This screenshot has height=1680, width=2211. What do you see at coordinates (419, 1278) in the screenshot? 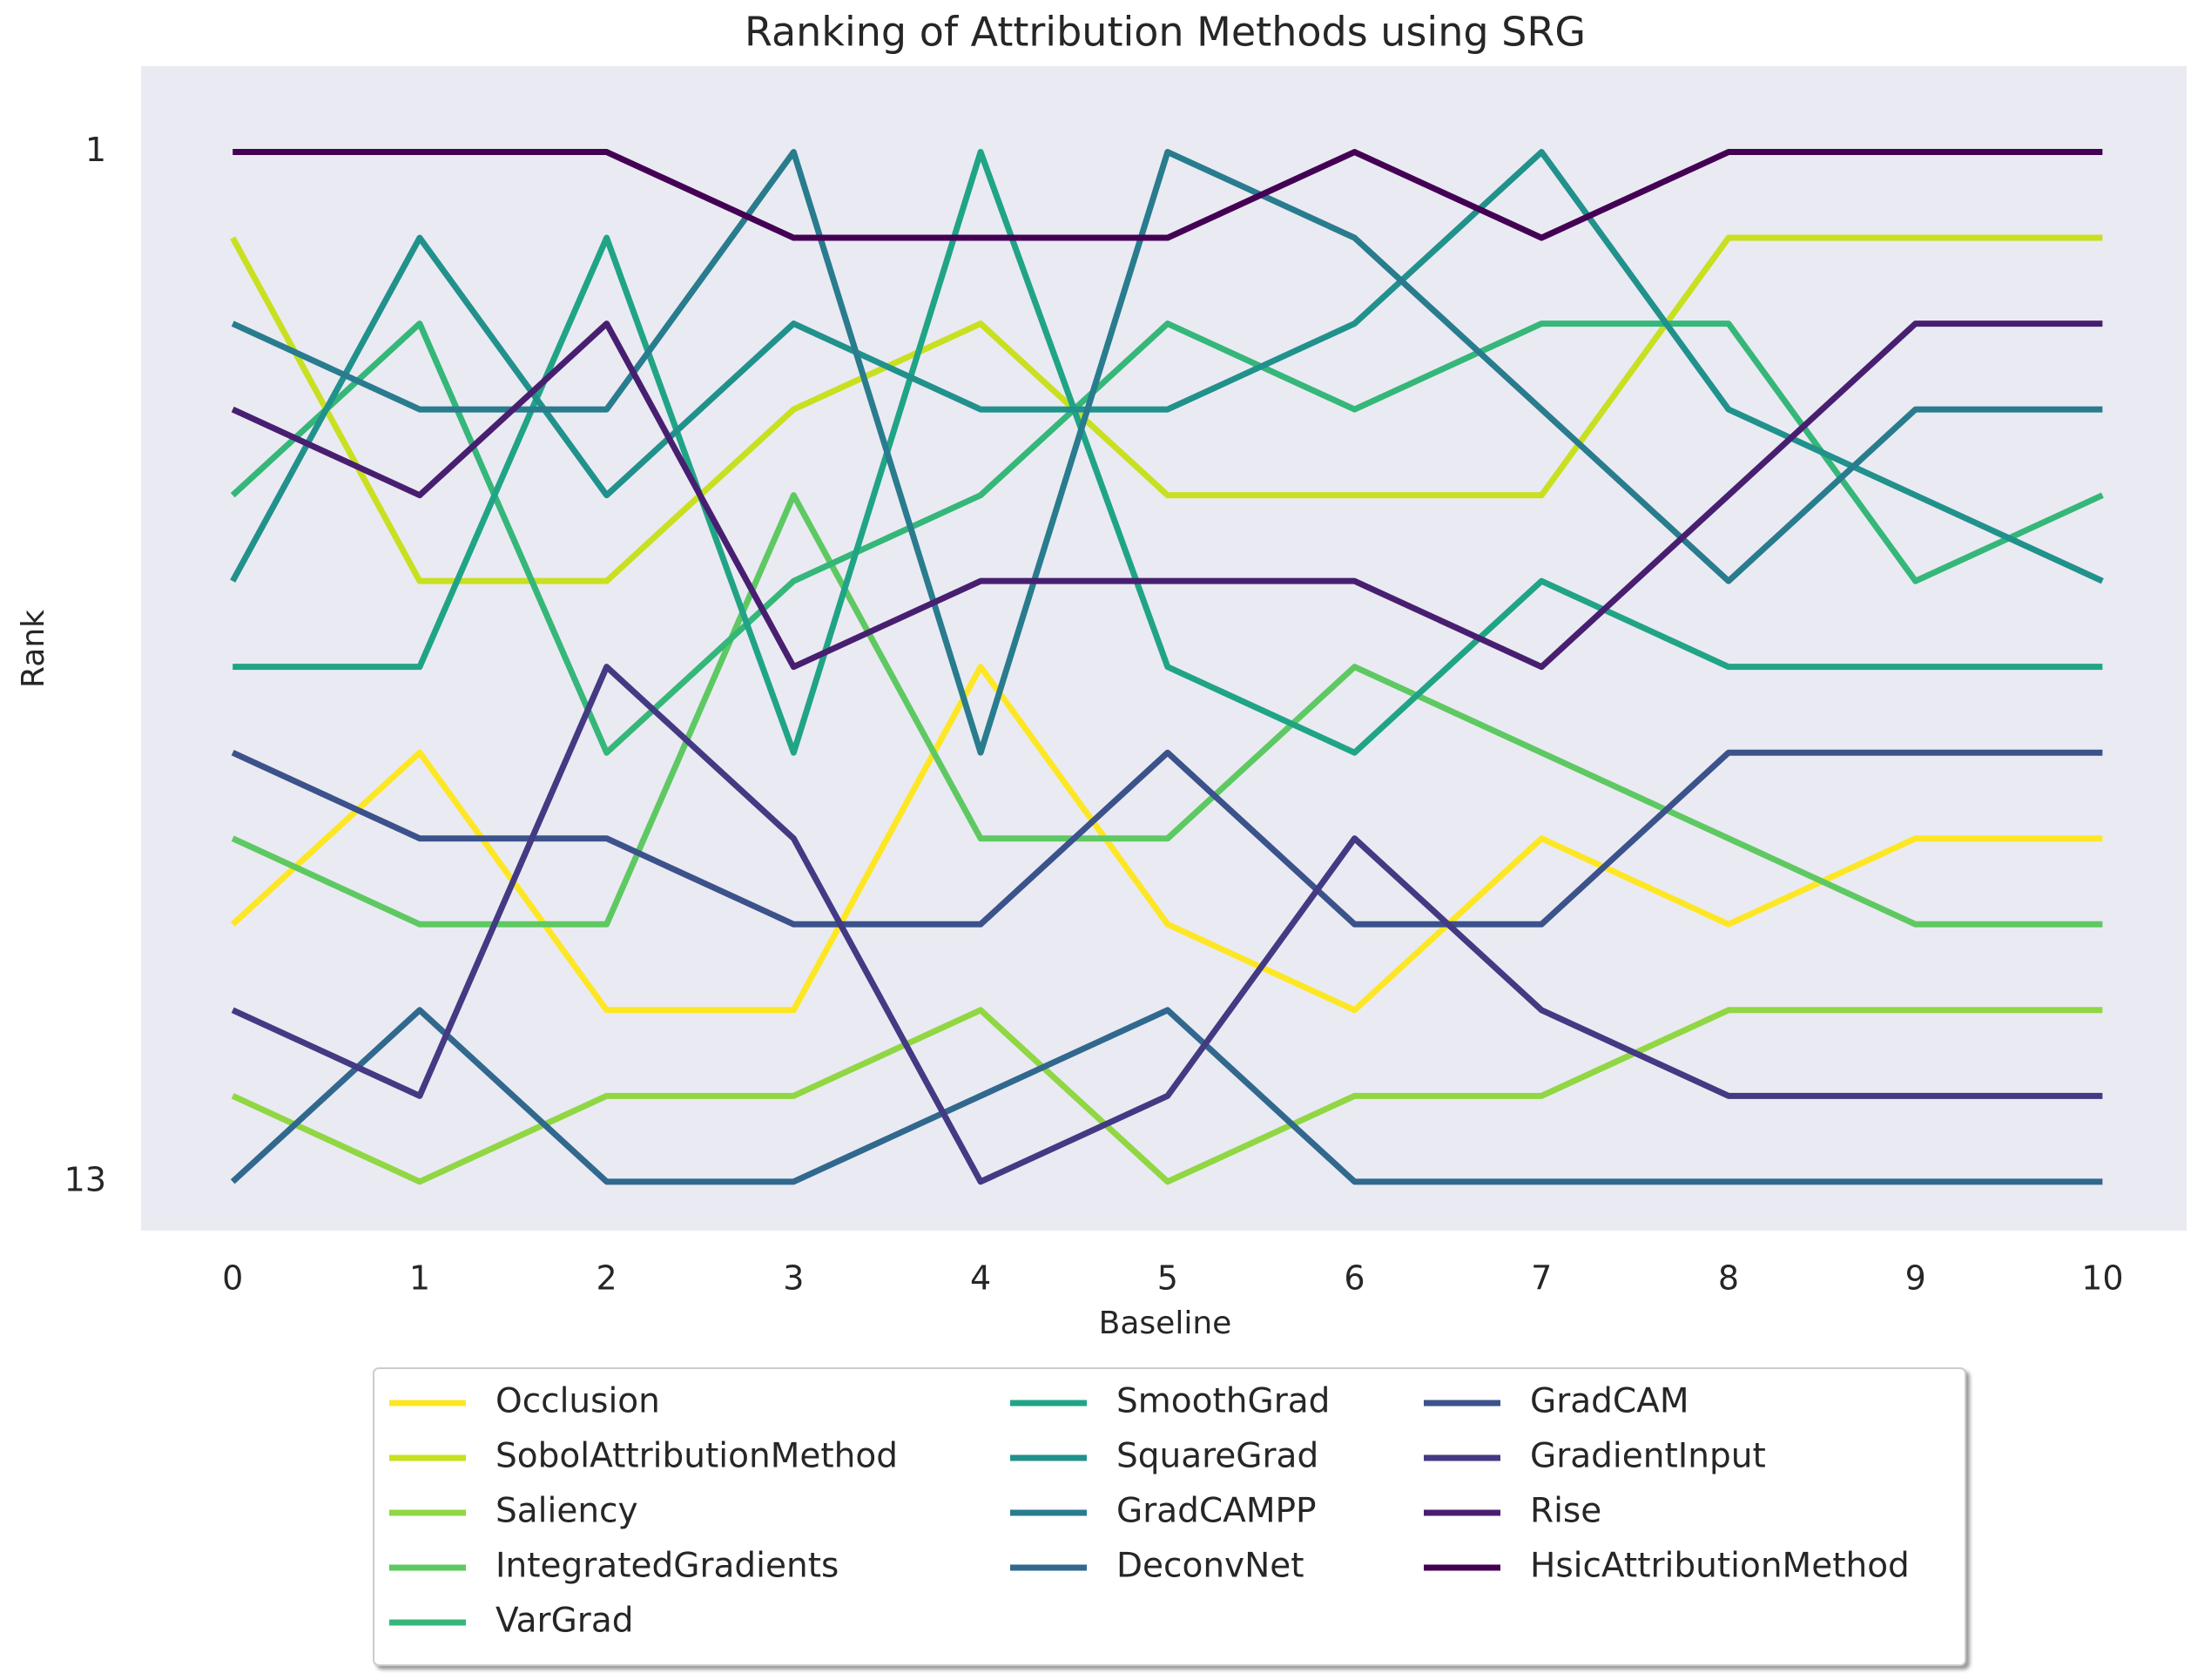
I see `x-tick-label: 1` at bounding box center [419, 1278].